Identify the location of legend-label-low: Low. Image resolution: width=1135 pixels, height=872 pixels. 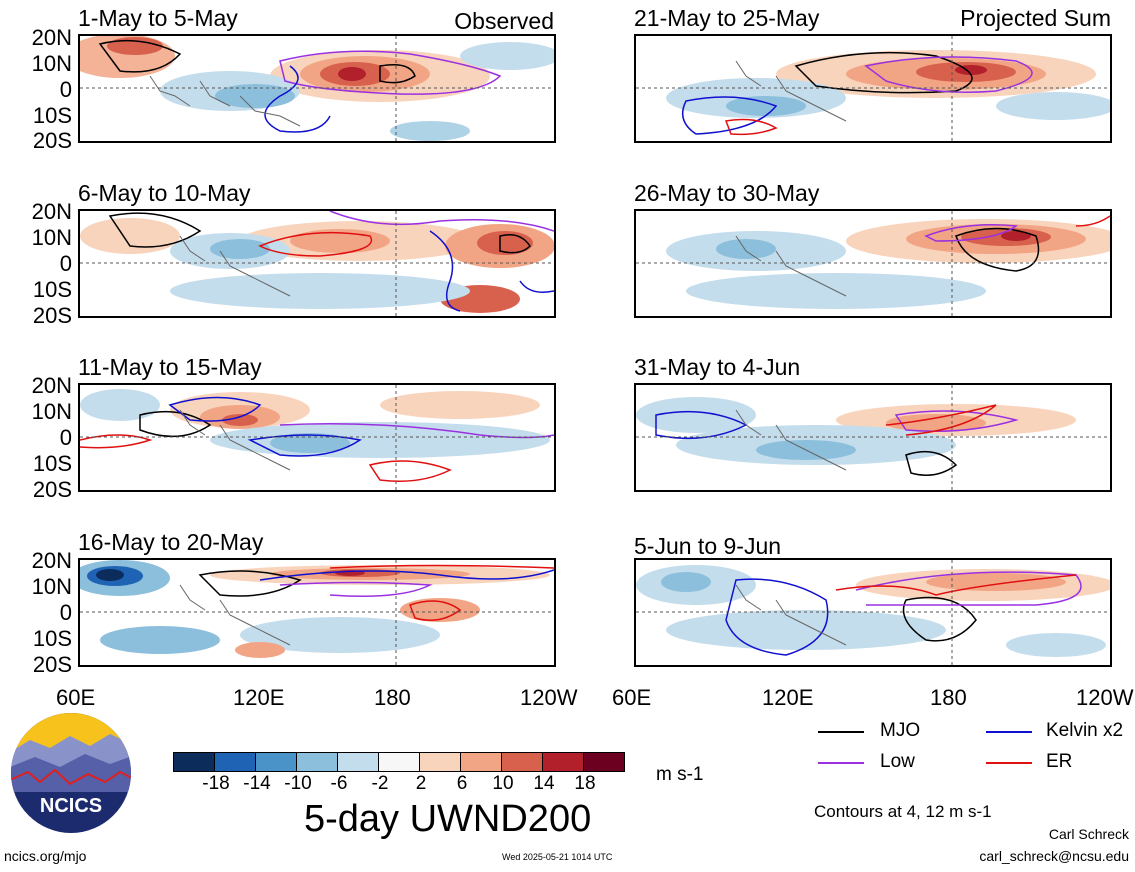
(897, 761).